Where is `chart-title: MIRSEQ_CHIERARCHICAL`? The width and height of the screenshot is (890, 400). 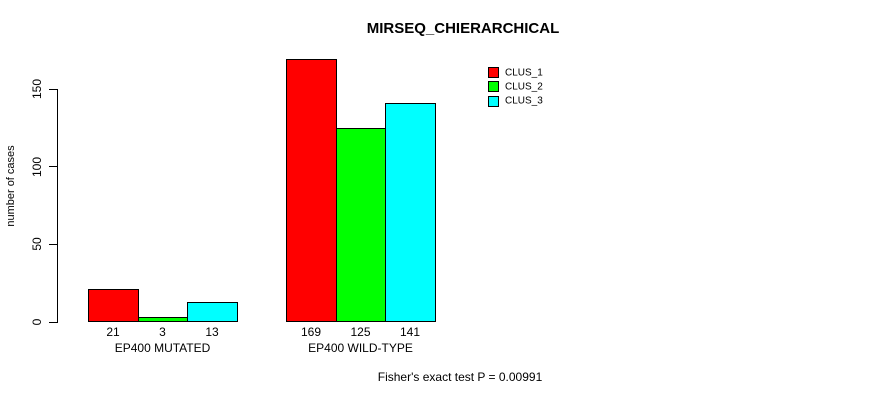 chart-title: MIRSEQ_CHIERARCHICAL is located at coordinates (463, 28).